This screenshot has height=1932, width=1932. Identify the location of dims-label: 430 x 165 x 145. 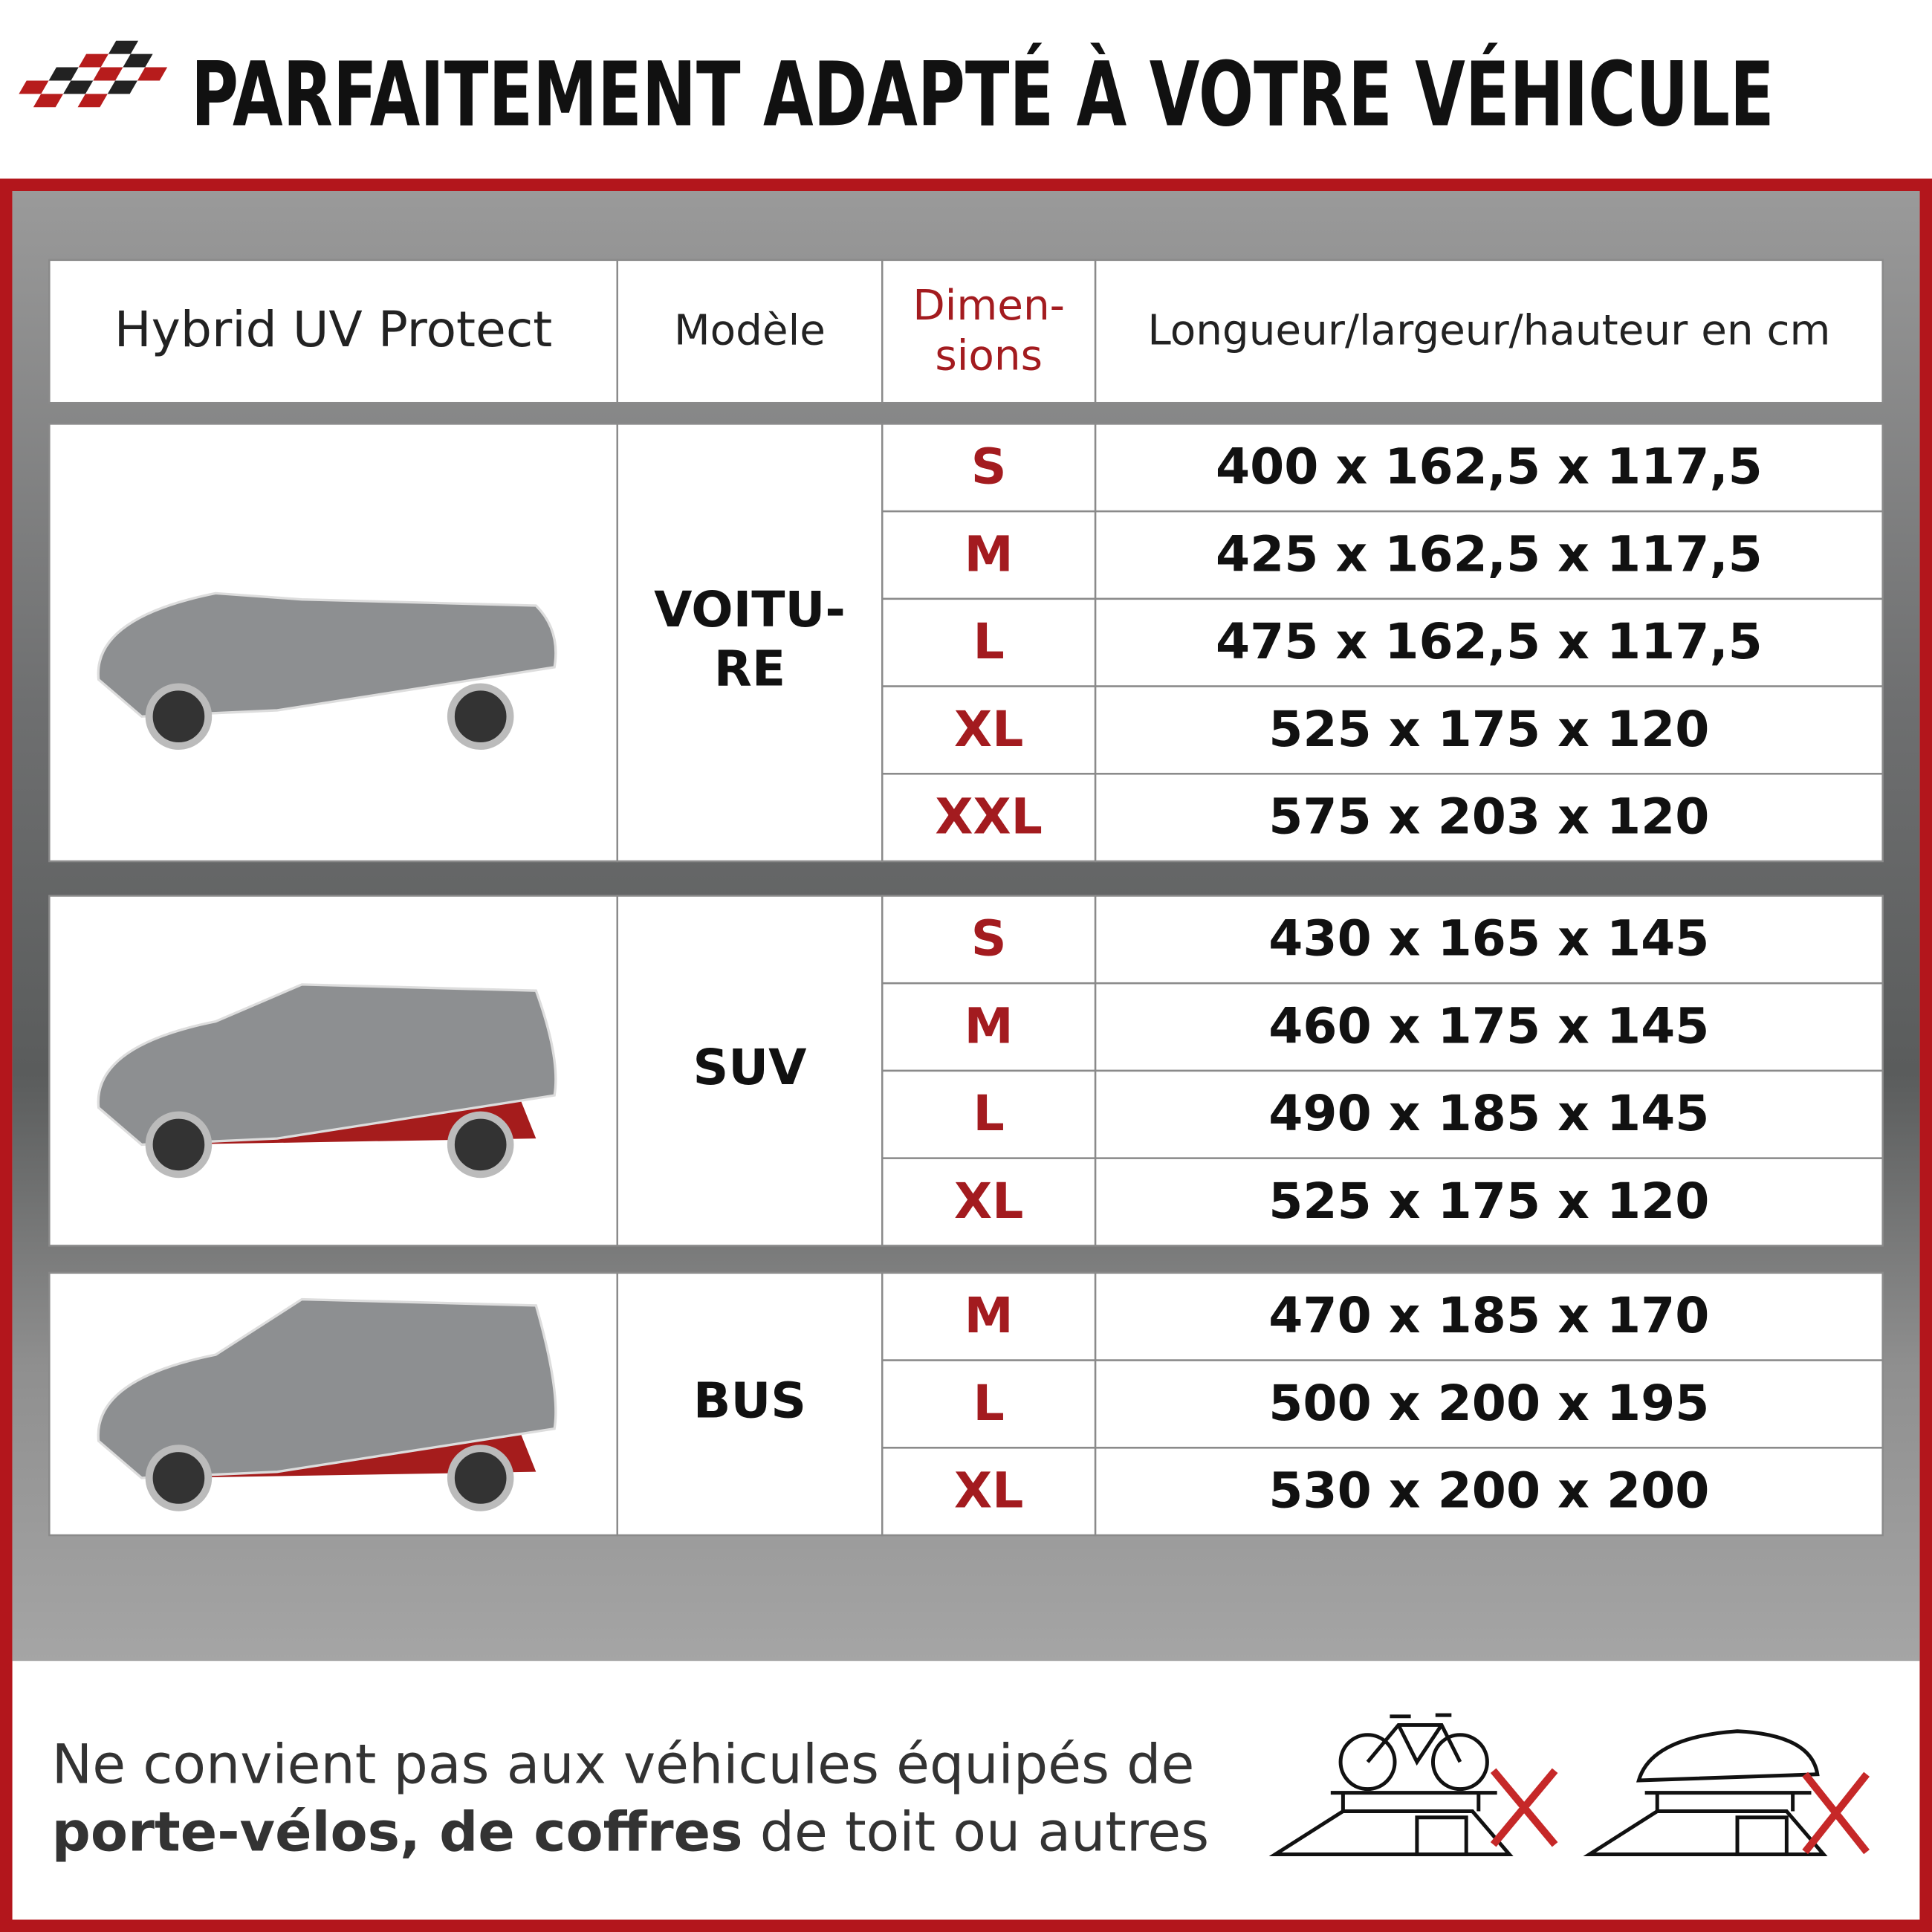
(1488, 938).